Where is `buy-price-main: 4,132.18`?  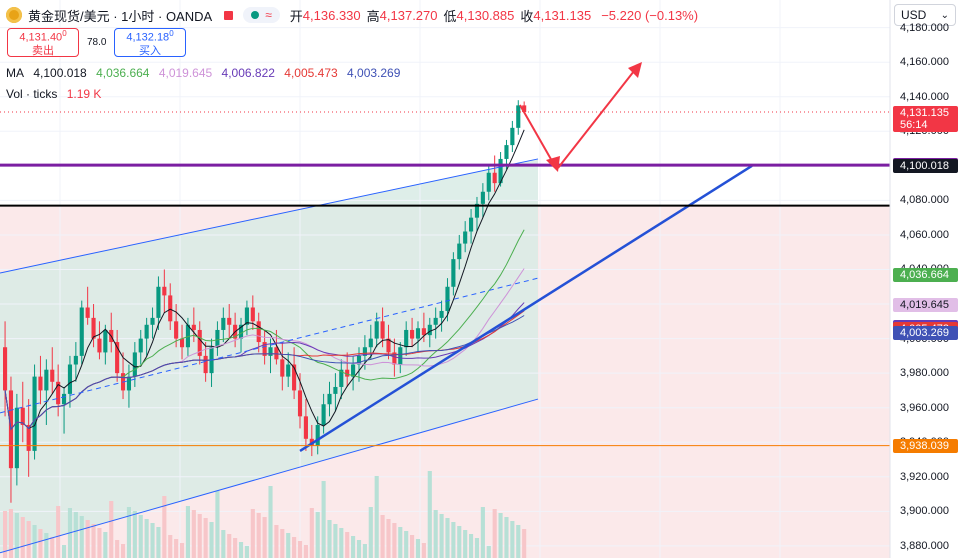
buy-price-main: 4,132.18 is located at coordinates (148, 37).